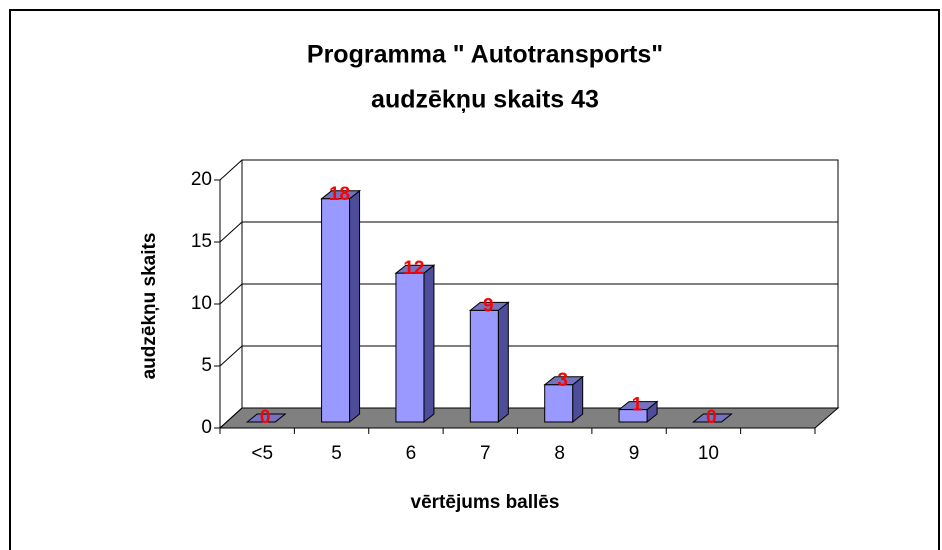 The height and width of the screenshot is (550, 942). Describe the element at coordinates (559, 453) in the screenshot. I see `x-tick-label: 8` at that location.